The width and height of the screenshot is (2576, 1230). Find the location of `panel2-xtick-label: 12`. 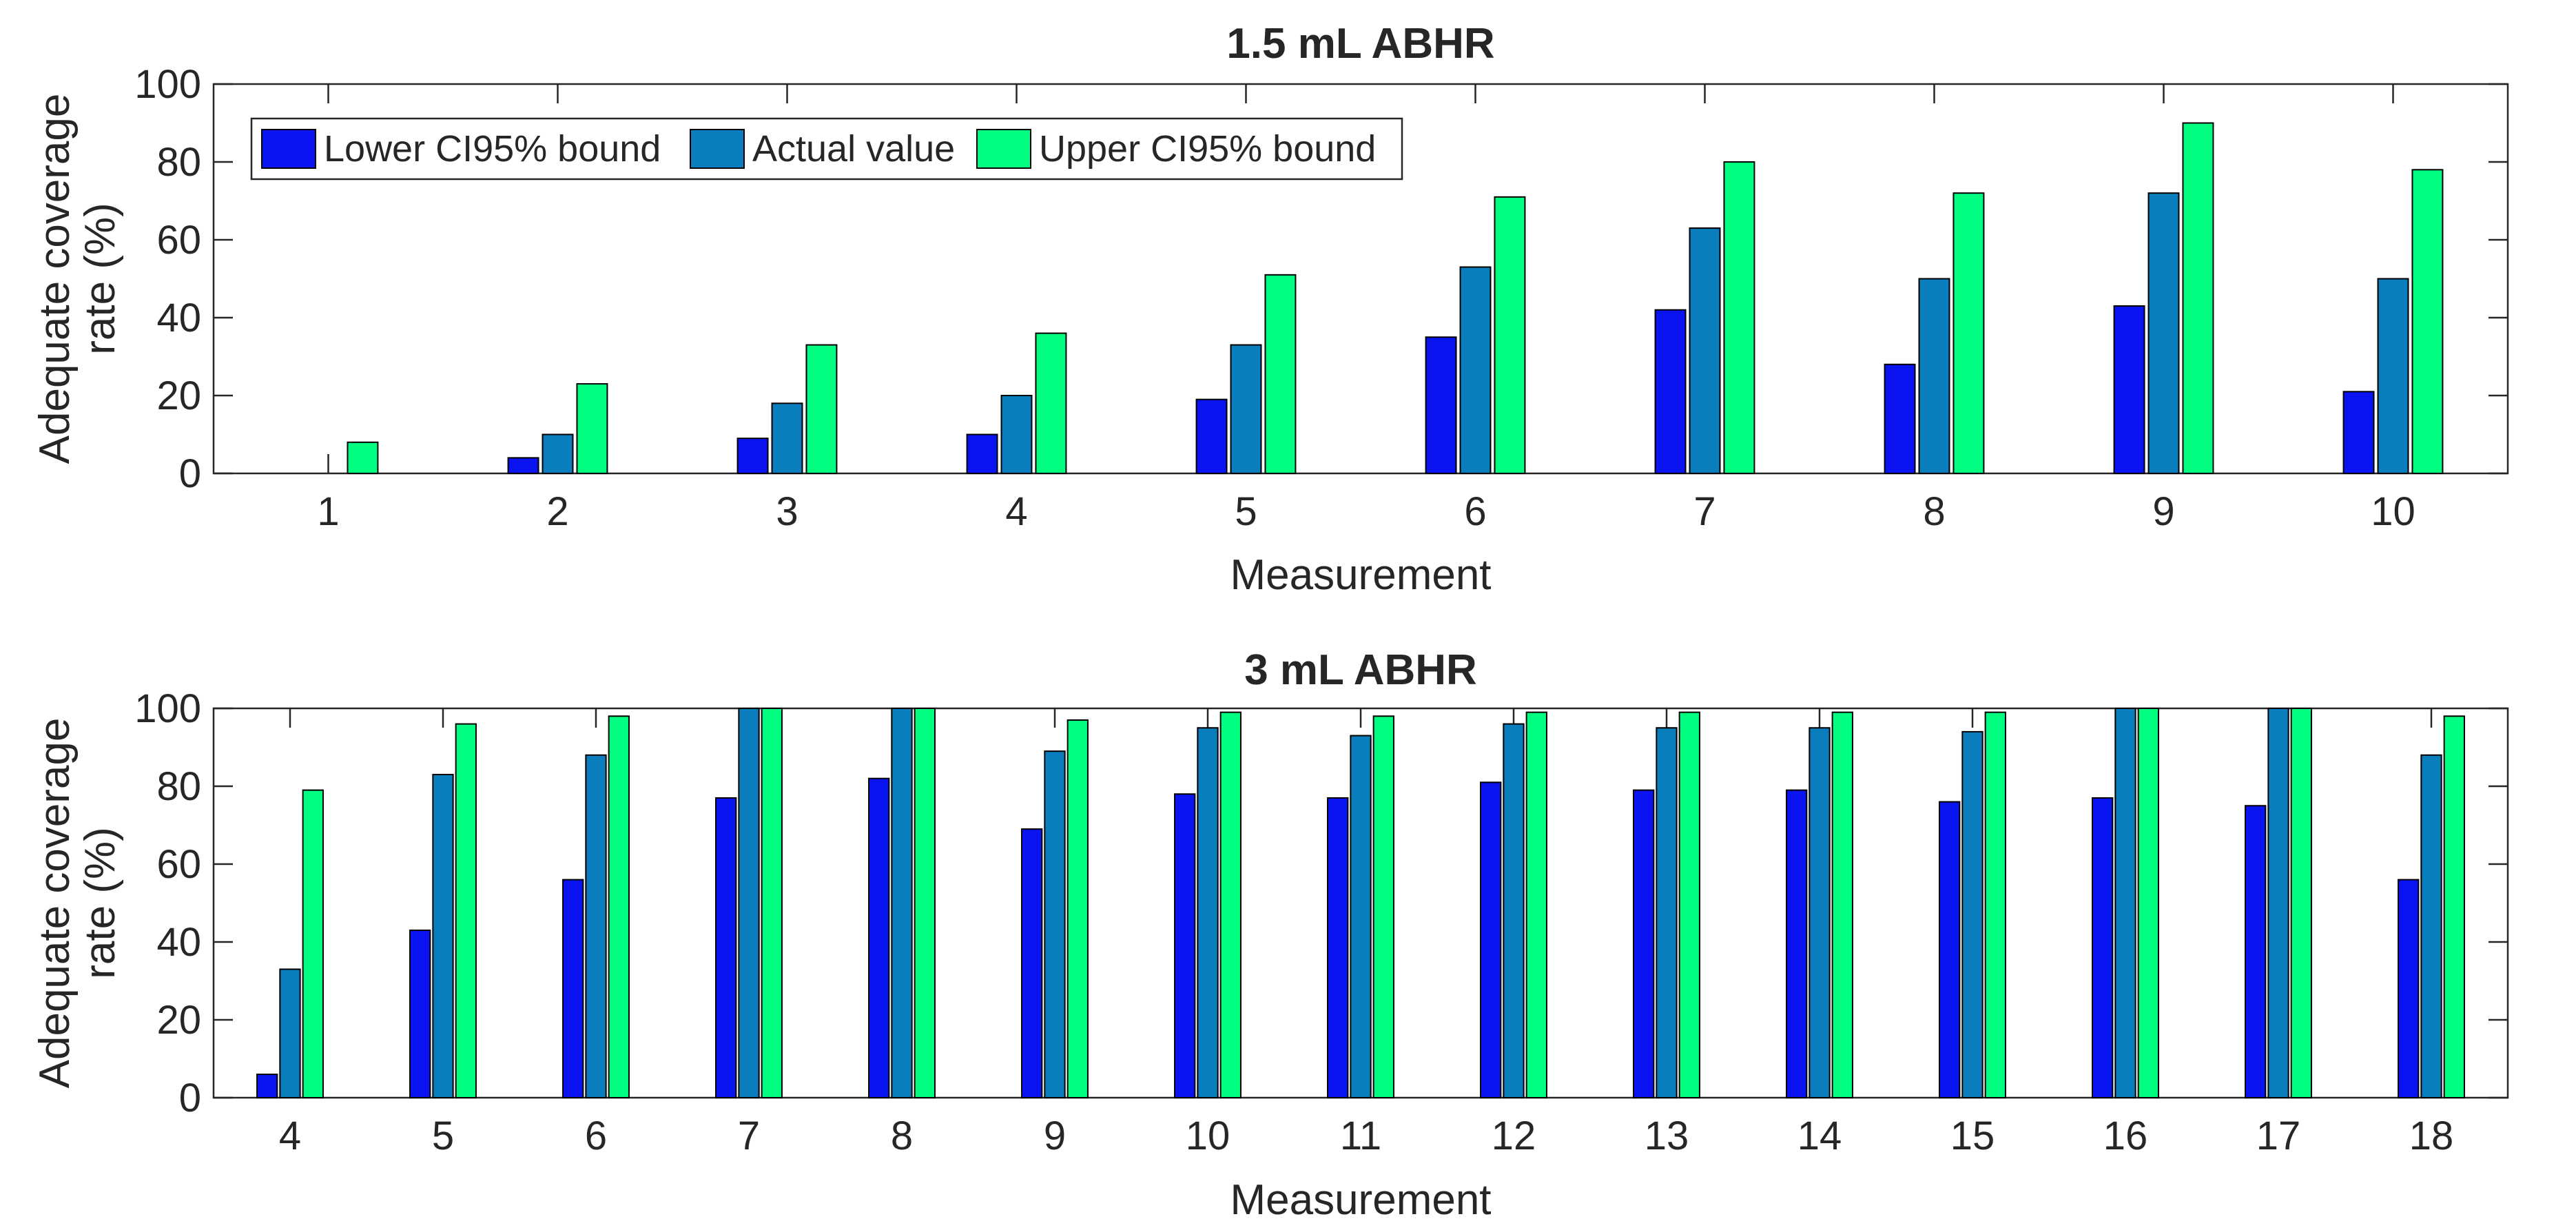

panel2-xtick-label: 12 is located at coordinates (1514, 1136).